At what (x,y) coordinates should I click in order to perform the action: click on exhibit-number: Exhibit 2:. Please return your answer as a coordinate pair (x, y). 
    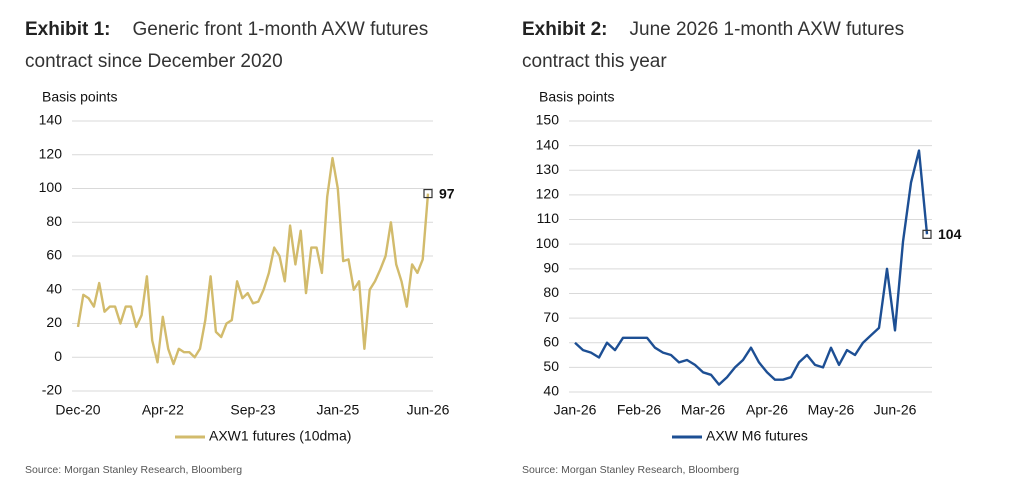
    Looking at the image, I should click on (565, 29).